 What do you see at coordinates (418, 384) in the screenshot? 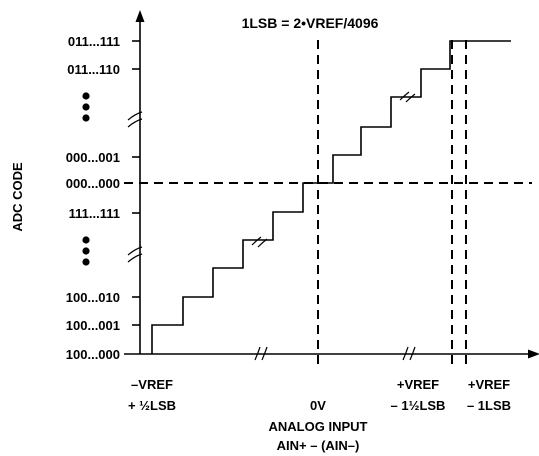
I see `x-marker-pos1-vref: +VREF` at bounding box center [418, 384].